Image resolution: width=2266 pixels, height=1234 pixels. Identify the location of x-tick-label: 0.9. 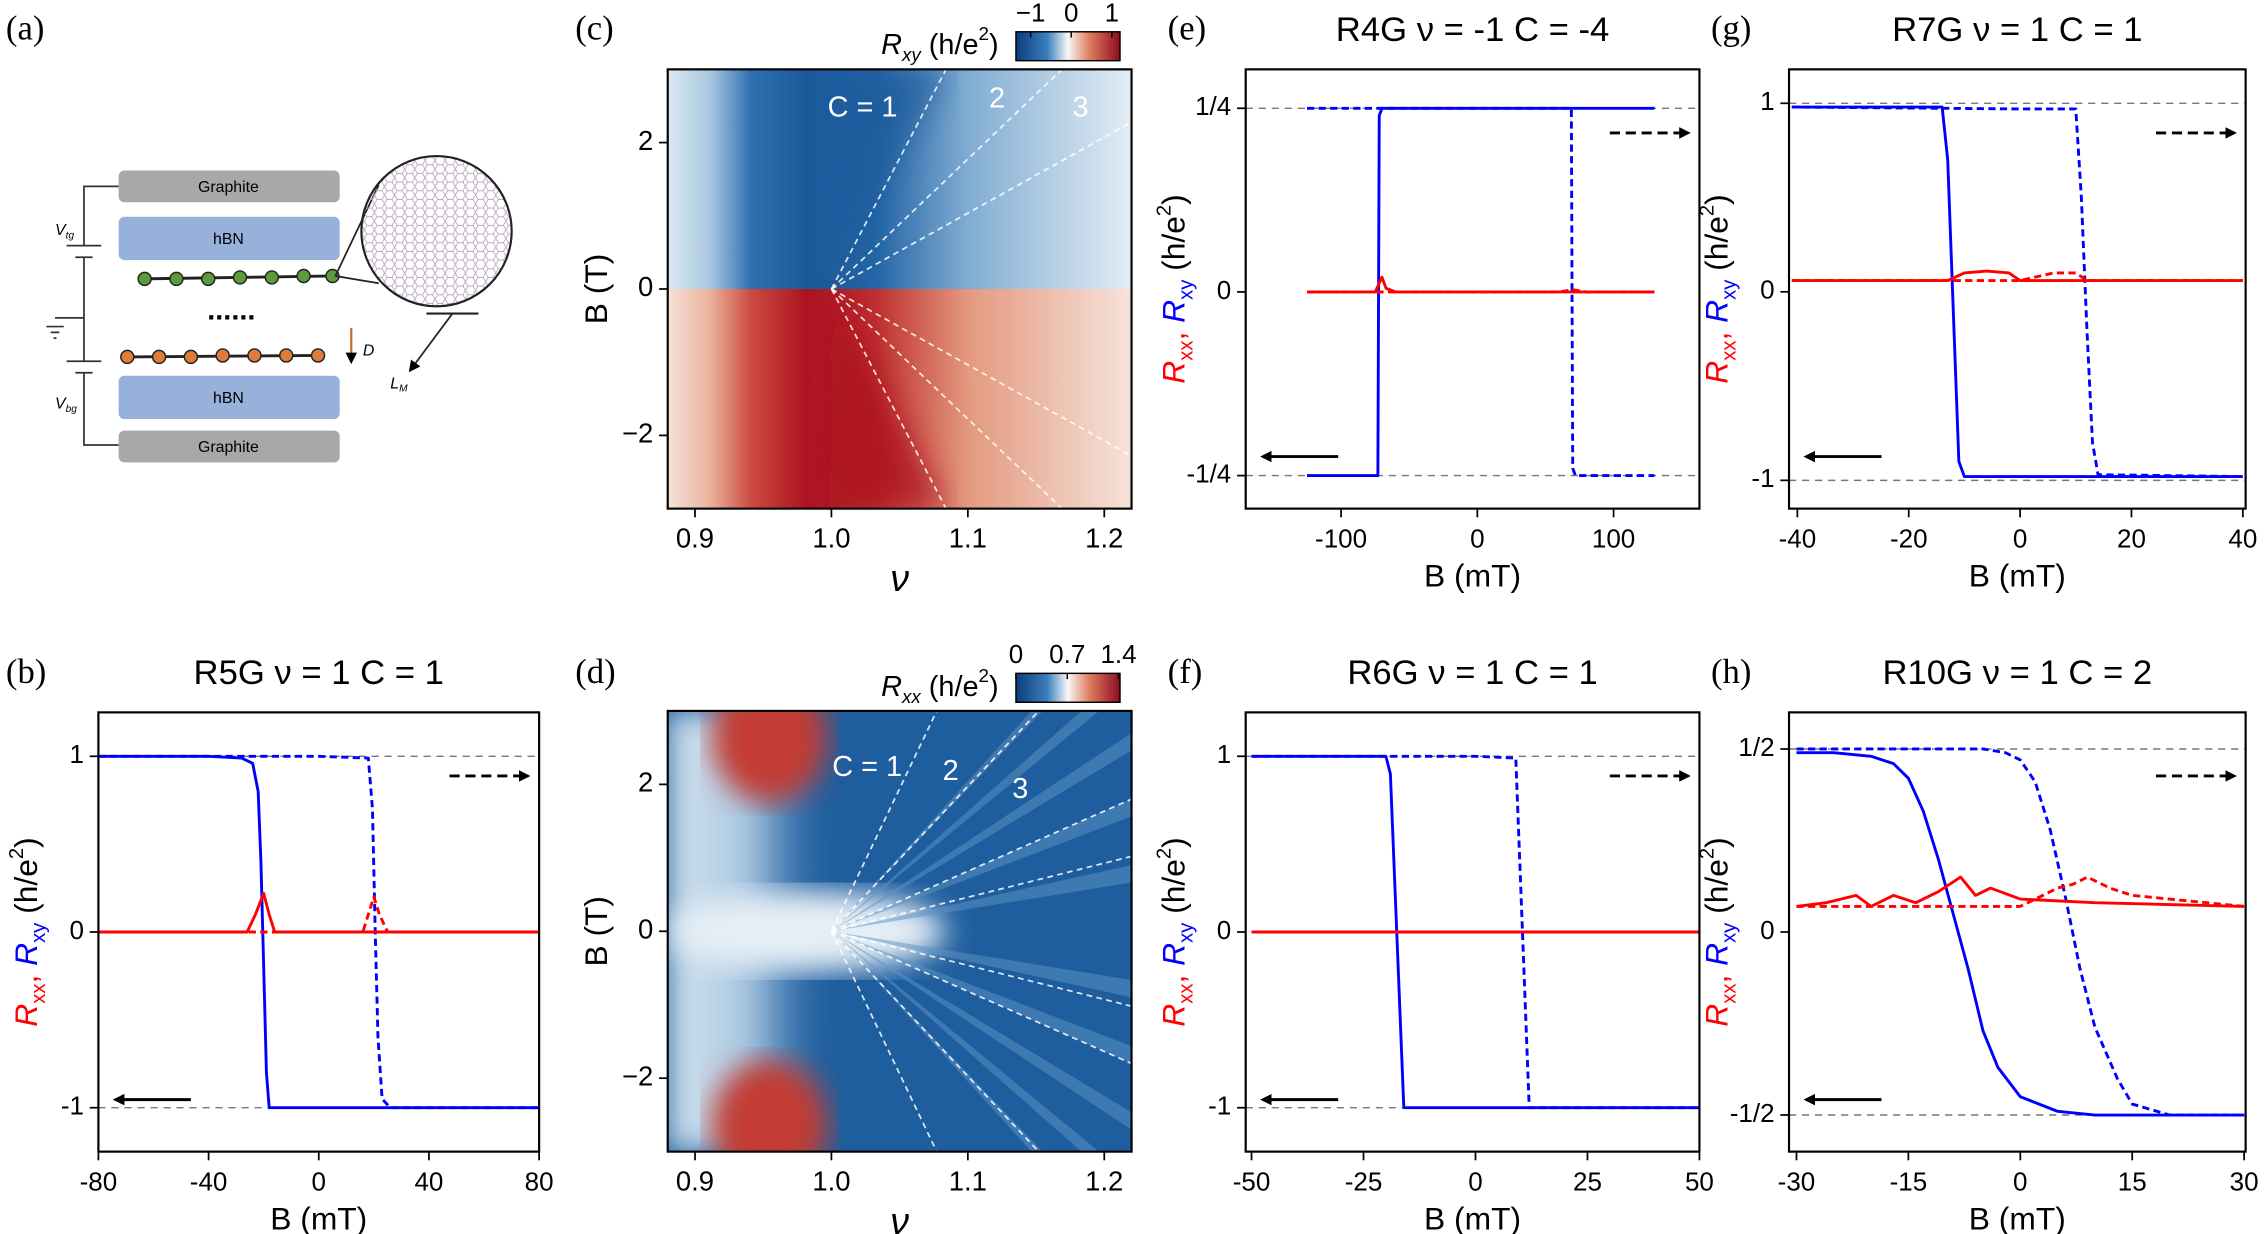
(695, 1181).